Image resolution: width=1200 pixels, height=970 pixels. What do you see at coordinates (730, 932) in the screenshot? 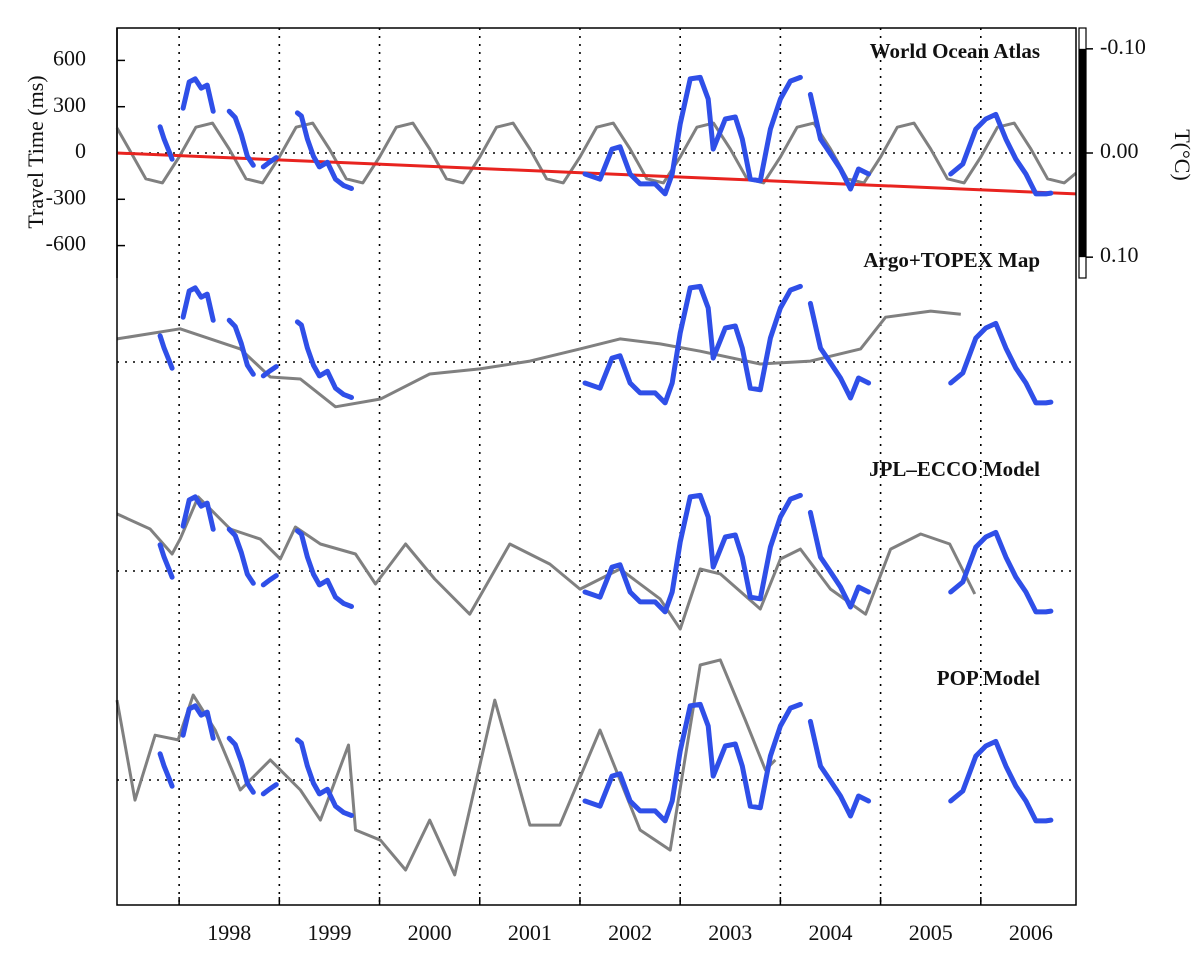
I see `x-tick-label: 2003` at bounding box center [730, 932].